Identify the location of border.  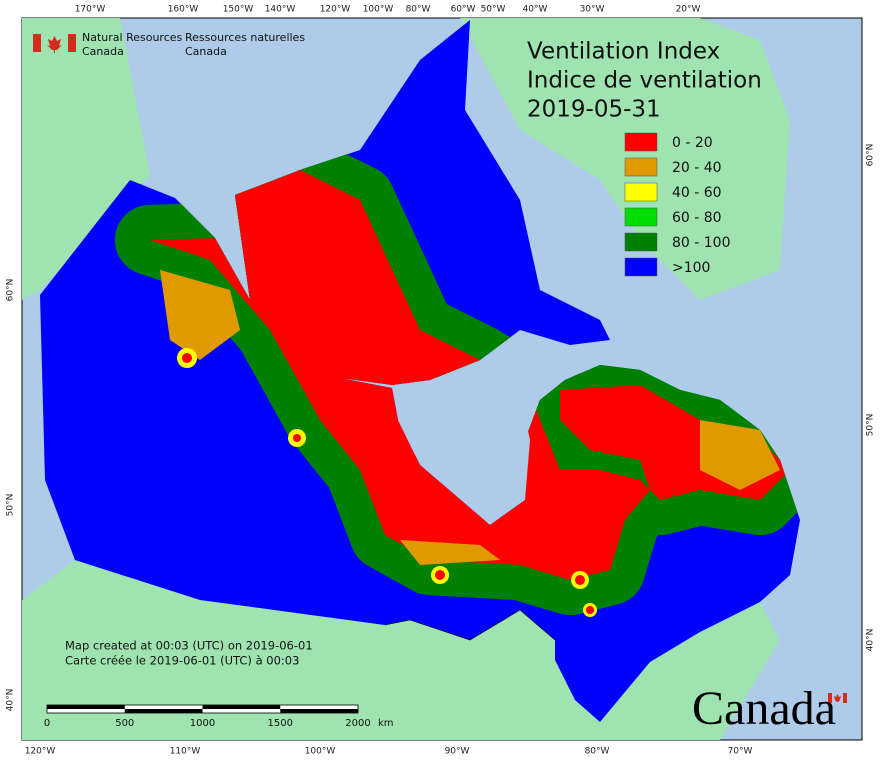
(470, 625).